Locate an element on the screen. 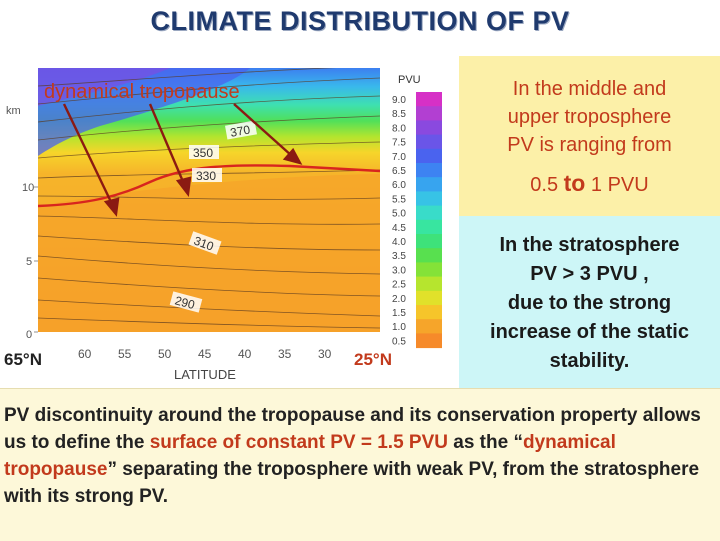  theta-label-330: 330 is located at coordinates (206, 176).